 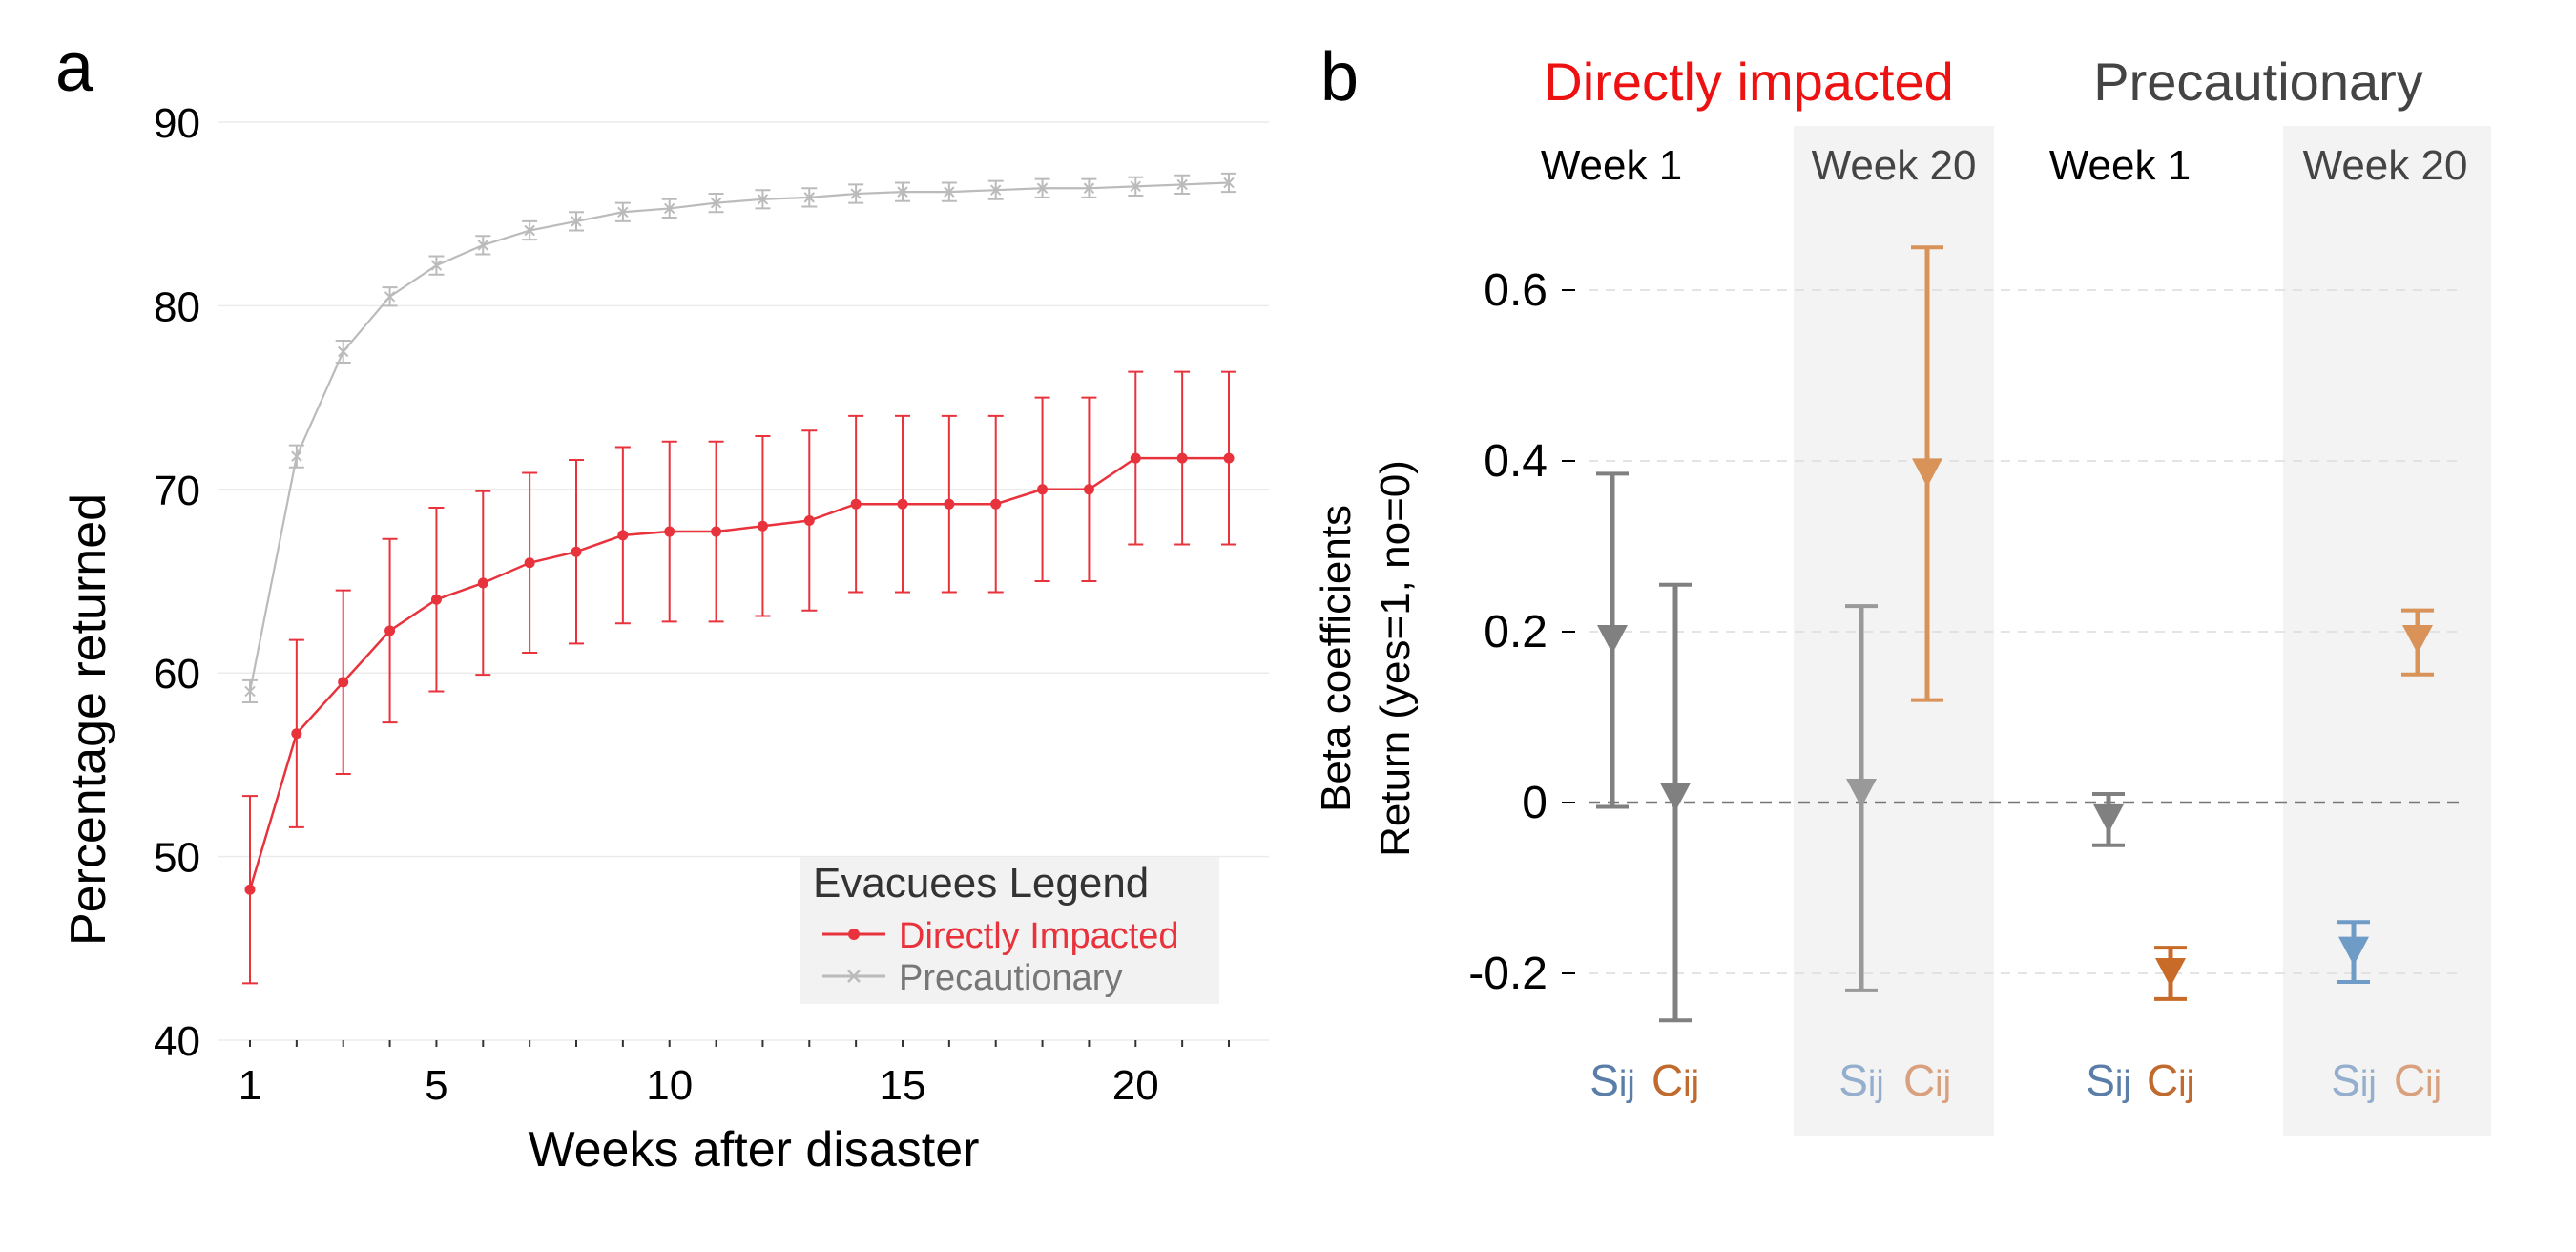 What do you see at coordinates (903, 1085) in the screenshot?
I see `x-tick-label-a: 15` at bounding box center [903, 1085].